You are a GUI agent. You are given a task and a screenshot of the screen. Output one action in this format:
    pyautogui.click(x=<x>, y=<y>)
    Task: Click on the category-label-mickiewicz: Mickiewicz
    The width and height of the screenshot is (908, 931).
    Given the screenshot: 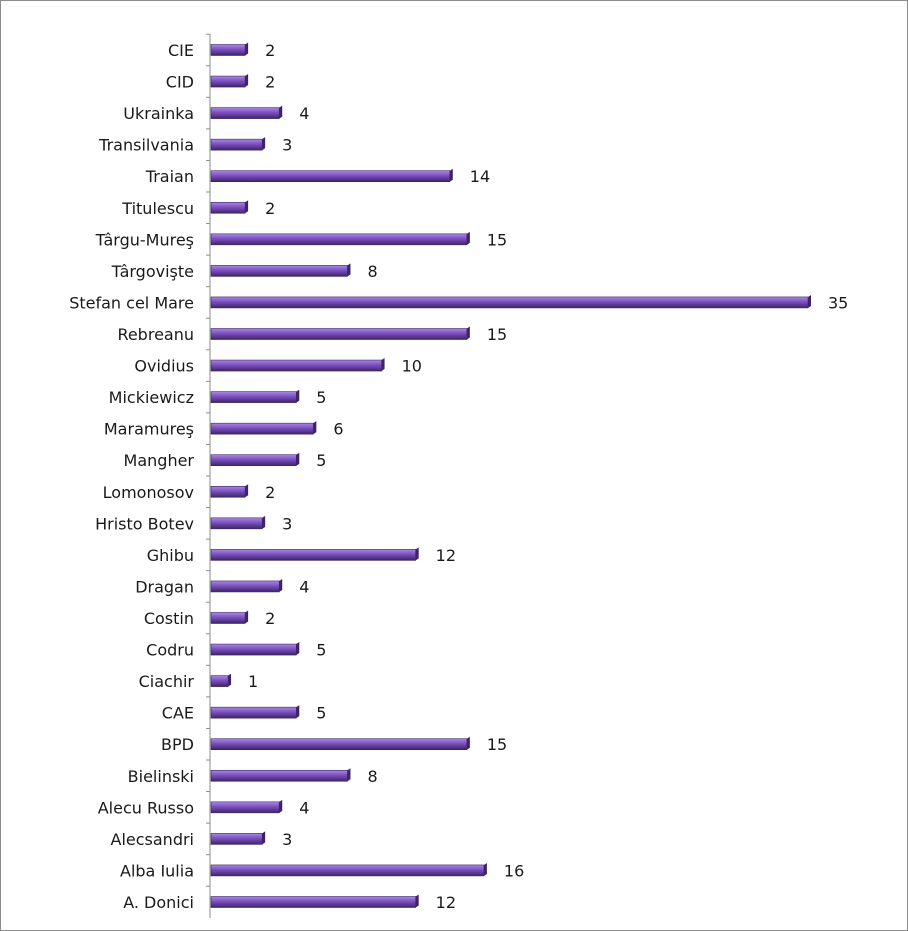 What is the action you would take?
    pyautogui.click(x=151, y=397)
    